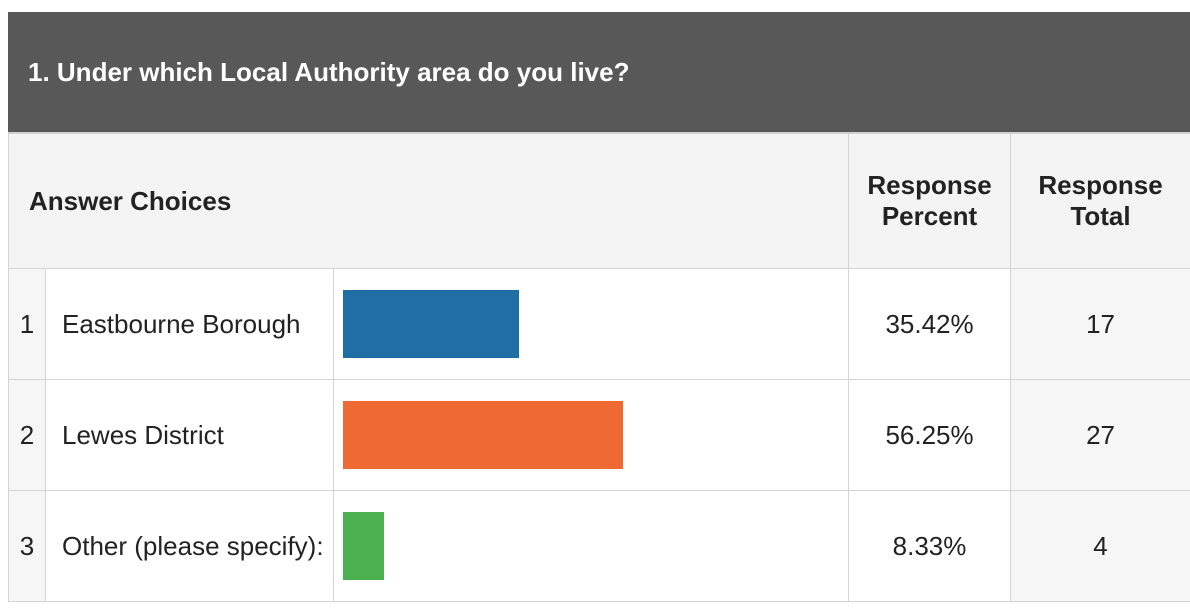 This screenshot has width=1190, height=610. What do you see at coordinates (189, 435) in the screenshot?
I see `choice-label: Lewes District` at bounding box center [189, 435].